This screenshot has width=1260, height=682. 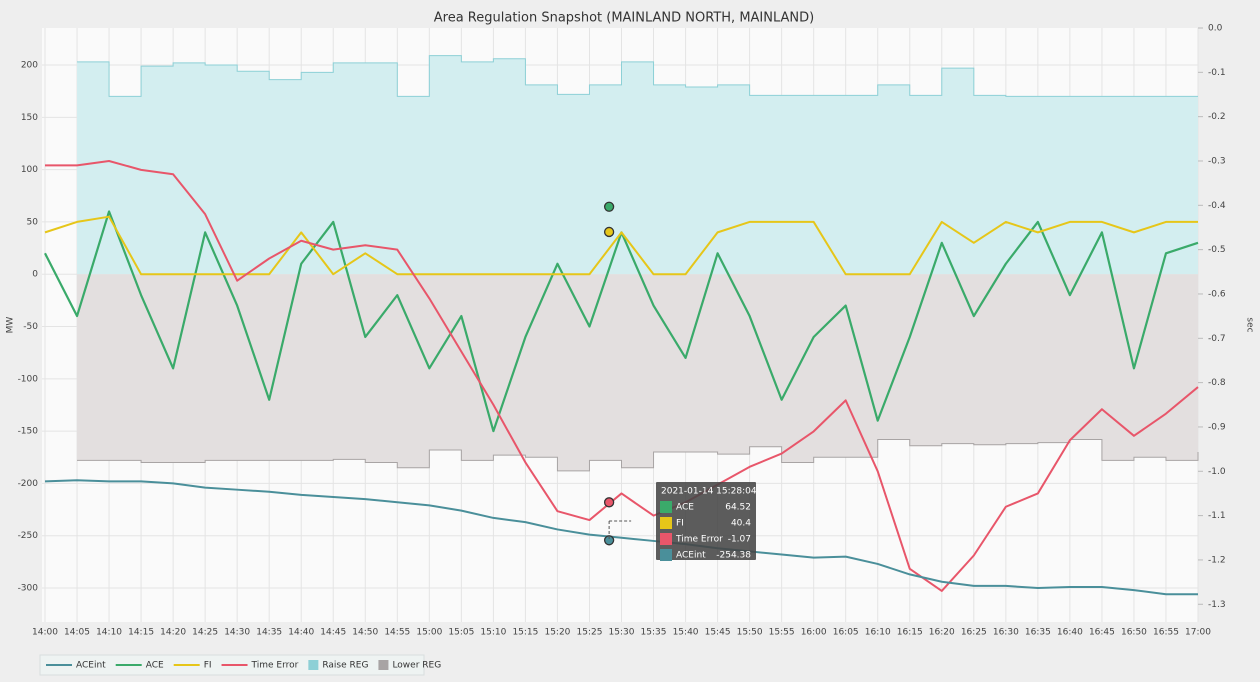 What do you see at coordinates (301, 633) in the screenshot?
I see `x-tick-label: 14:40` at bounding box center [301, 633].